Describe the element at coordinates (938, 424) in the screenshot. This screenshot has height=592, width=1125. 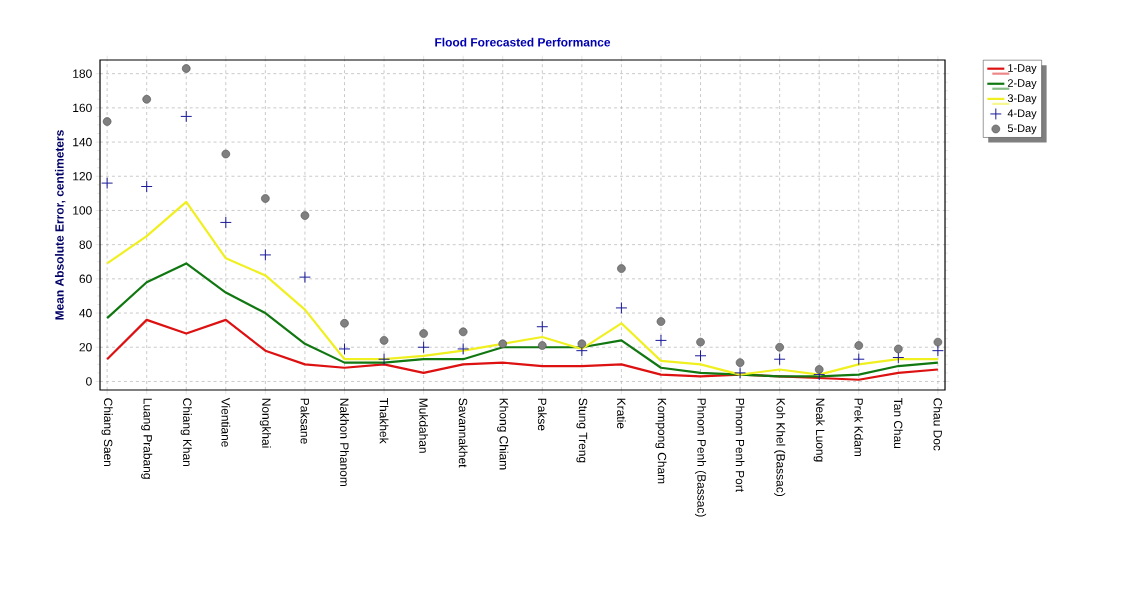
I see `x-tick-label: Chau Doc` at that location.